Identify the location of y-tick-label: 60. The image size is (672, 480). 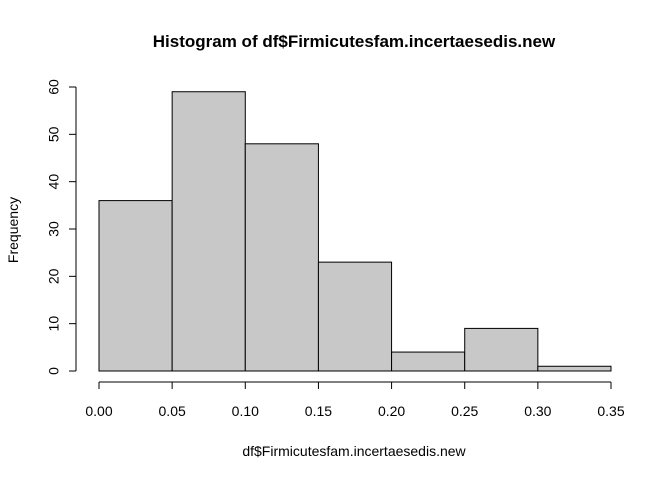
(54, 87).